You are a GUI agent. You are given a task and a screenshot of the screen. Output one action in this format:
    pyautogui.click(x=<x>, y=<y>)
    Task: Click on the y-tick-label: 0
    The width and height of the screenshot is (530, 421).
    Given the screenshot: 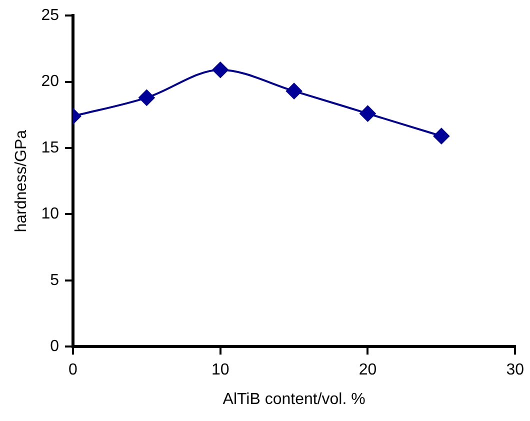 What is the action you would take?
    pyautogui.click(x=55, y=347)
    